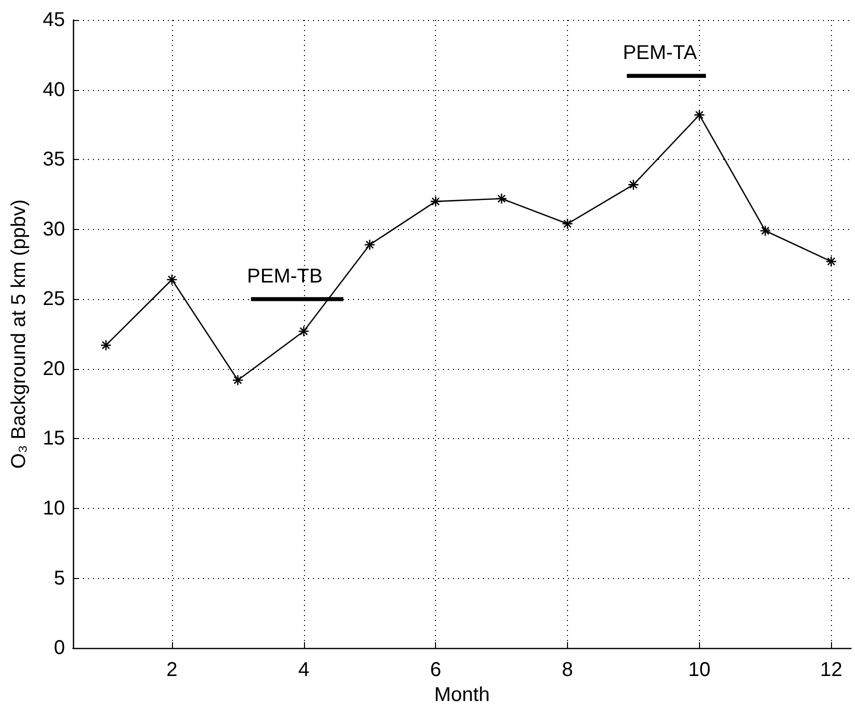 This screenshot has height=710, width=855. What do you see at coordinates (568, 670) in the screenshot?
I see `x-tick-label: 8` at bounding box center [568, 670].